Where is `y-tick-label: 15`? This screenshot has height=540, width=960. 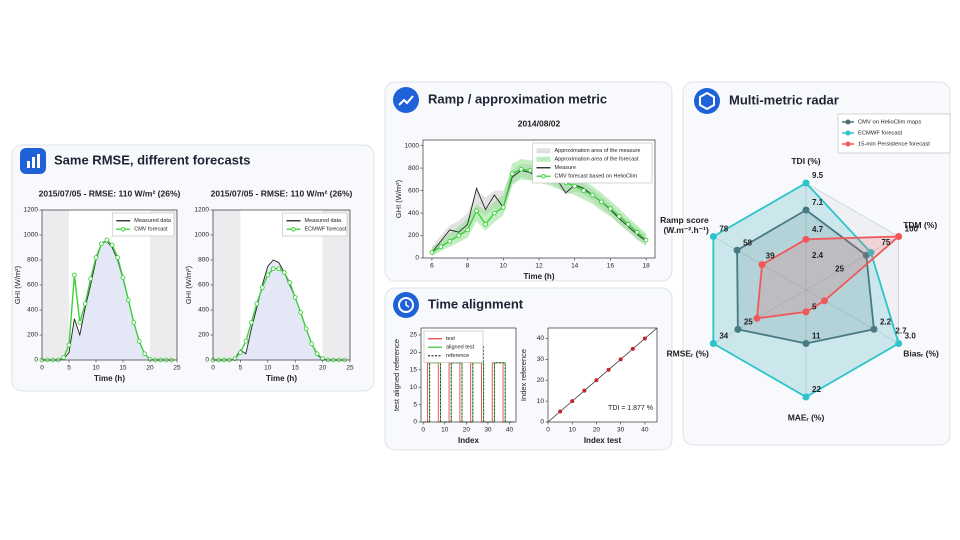
y-tick-label: 15 is located at coordinates (414, 369).